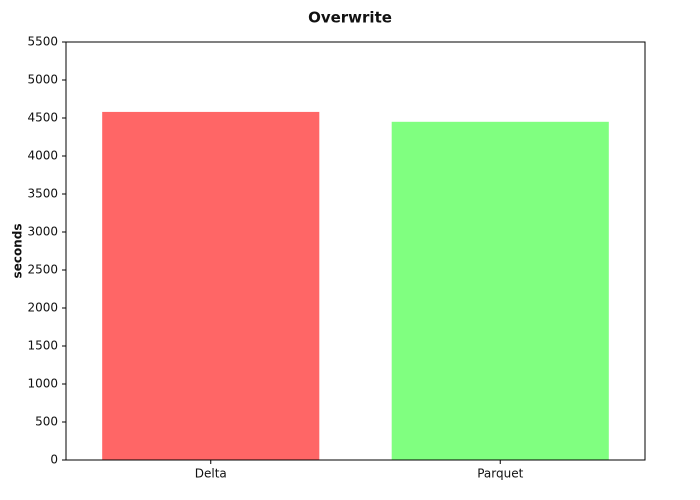  What do you see at coordinates (42, 384) in the screenshot?
I see `y-tick-label: 1000` at bounding box center [42, 384].